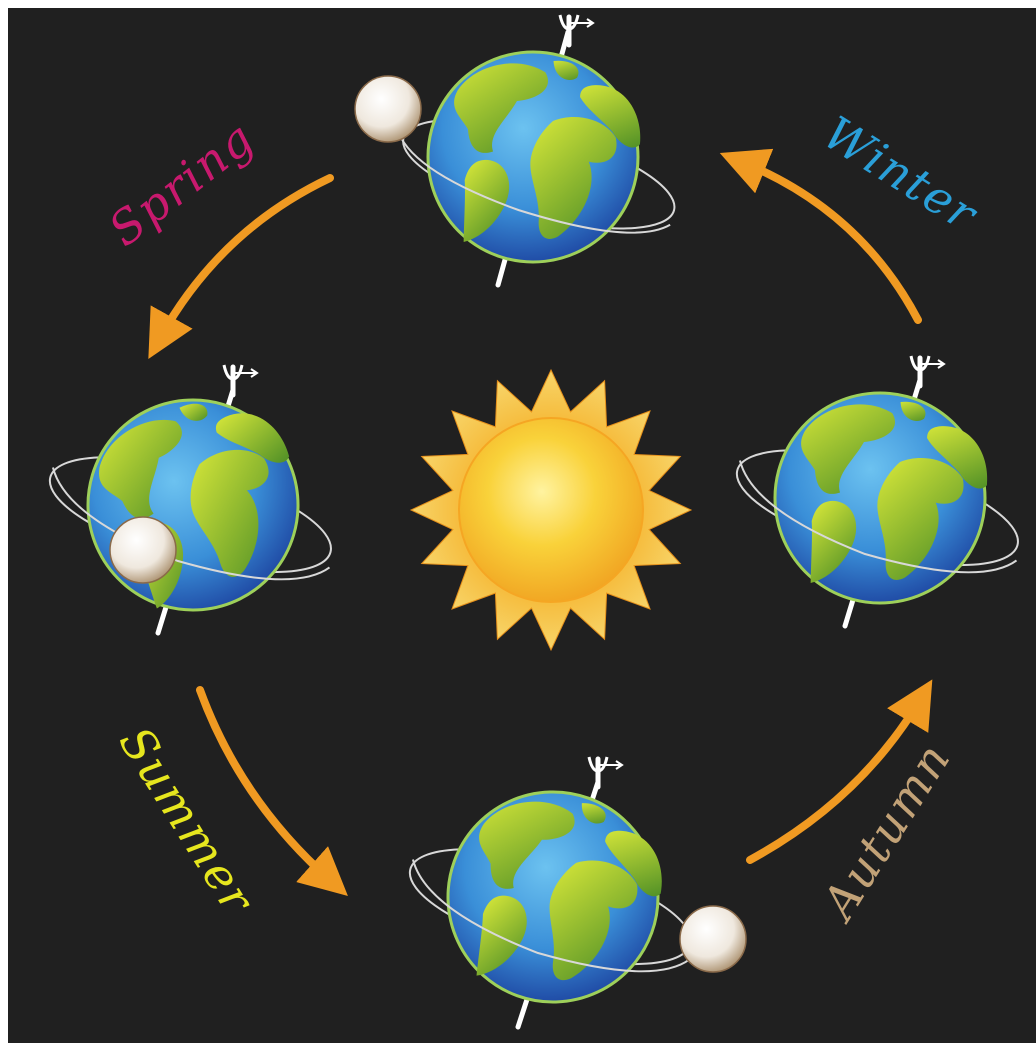 This screenshot has height=1043, width=1036. I want to click on earth-left, so click(190, 500).